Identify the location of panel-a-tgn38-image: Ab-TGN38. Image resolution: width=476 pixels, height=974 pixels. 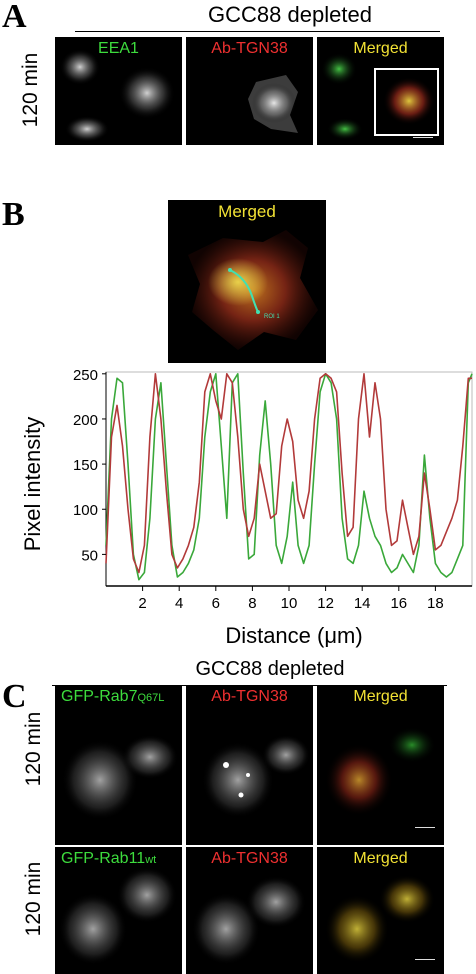
(249, 91).